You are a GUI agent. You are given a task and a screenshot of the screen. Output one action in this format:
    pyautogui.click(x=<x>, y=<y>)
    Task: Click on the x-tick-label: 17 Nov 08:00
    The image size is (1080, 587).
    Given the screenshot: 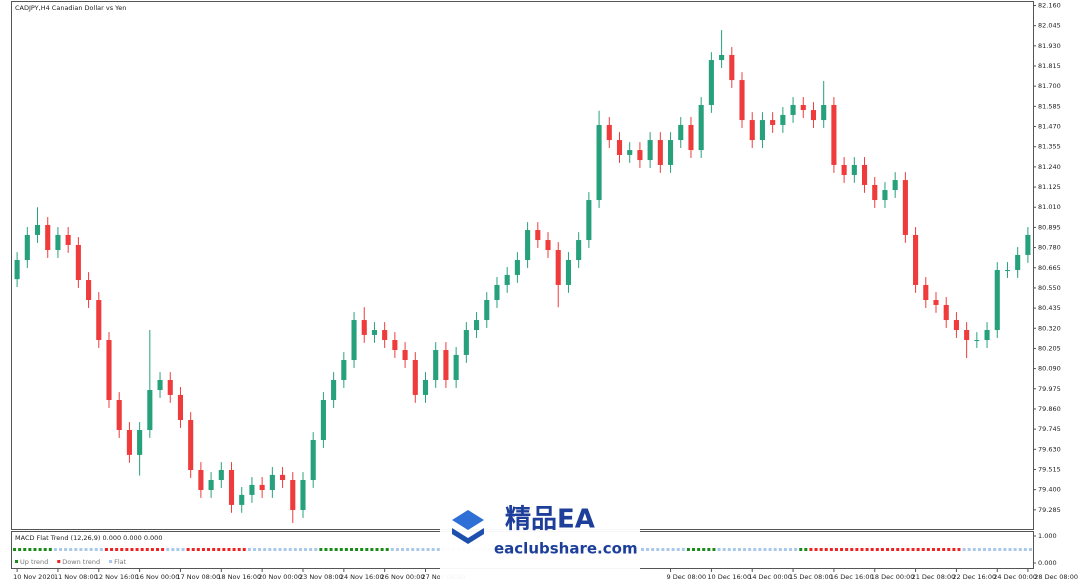 What is the action you would take?
    pyautogui.click(x=198, y=577)
    